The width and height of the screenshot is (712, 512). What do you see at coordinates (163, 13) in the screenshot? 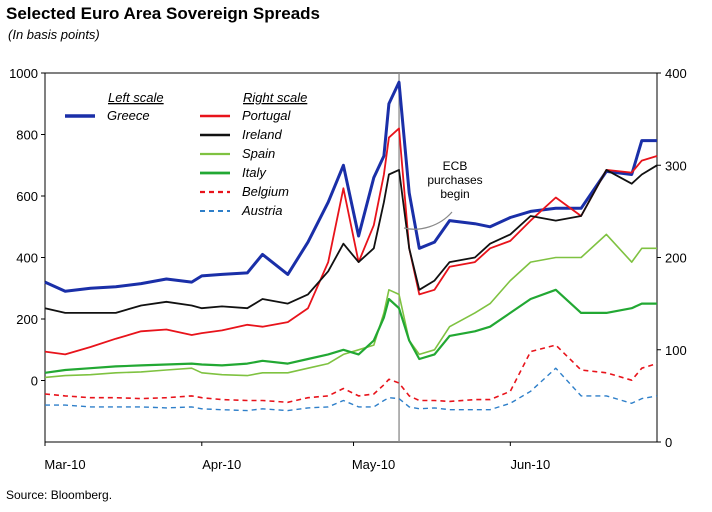
I see `chart-title: Selected Euro Area Sovereign Spreads` at bounding box center [163, 13].